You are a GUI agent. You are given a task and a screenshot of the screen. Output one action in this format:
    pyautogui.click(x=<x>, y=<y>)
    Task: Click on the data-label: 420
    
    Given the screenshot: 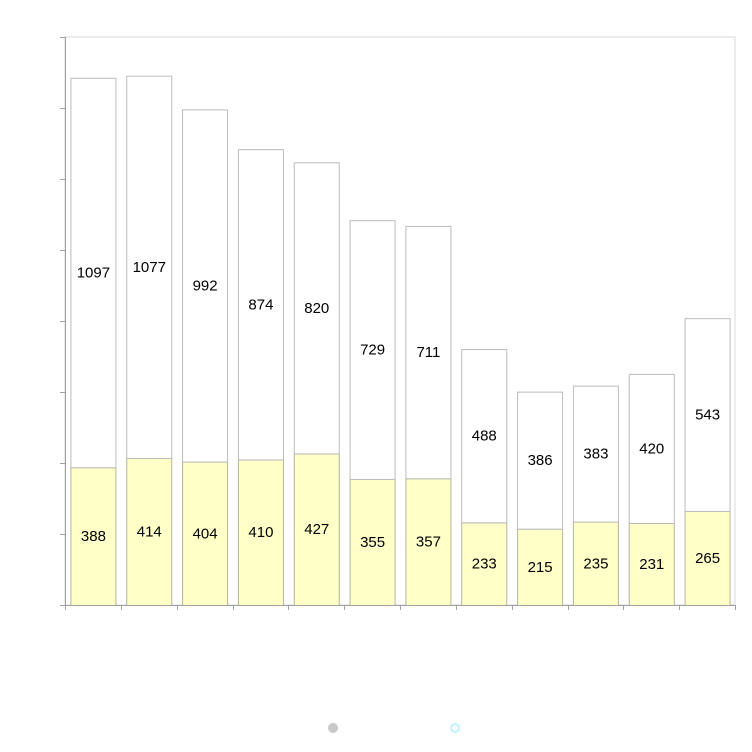 What is the action you would take?
    pyautogui.click(x=651, y=448)
    